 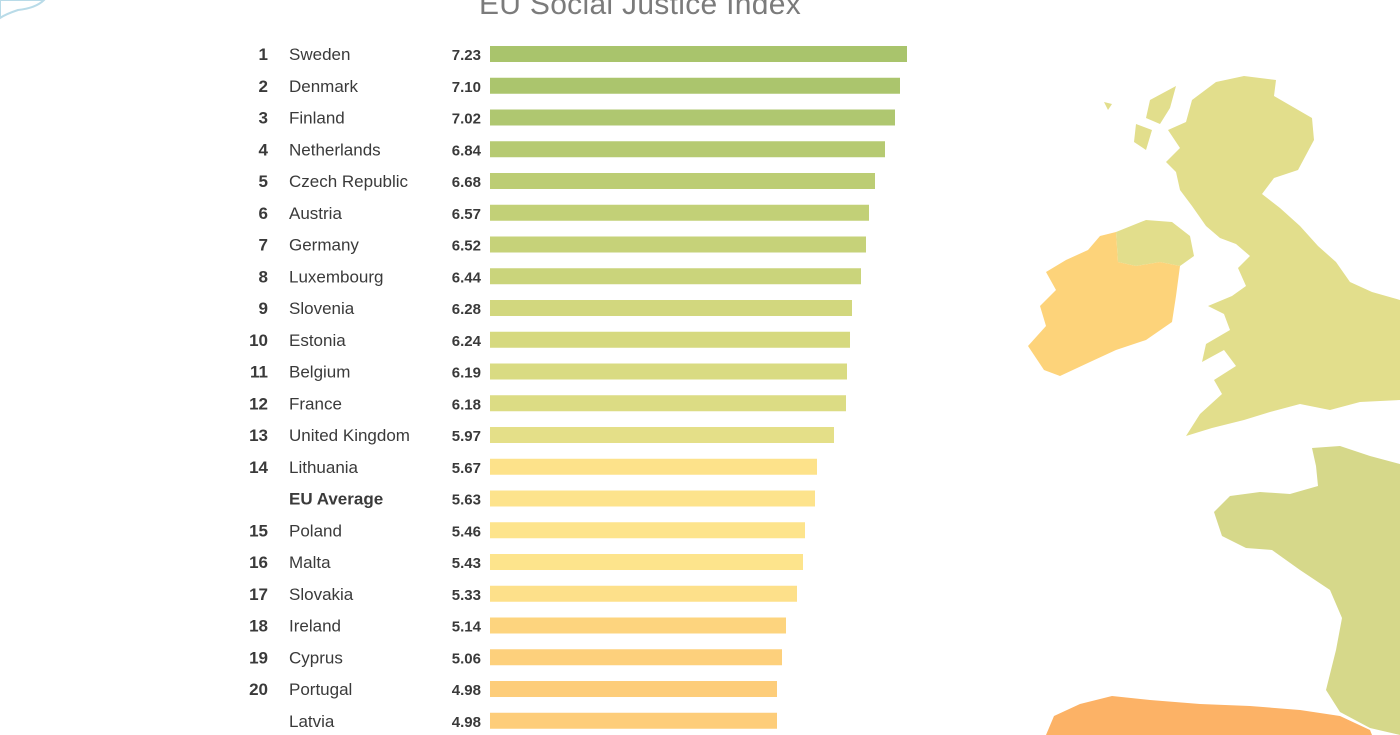 I want to click on rank-label: 3, so click(x=263, y=118).